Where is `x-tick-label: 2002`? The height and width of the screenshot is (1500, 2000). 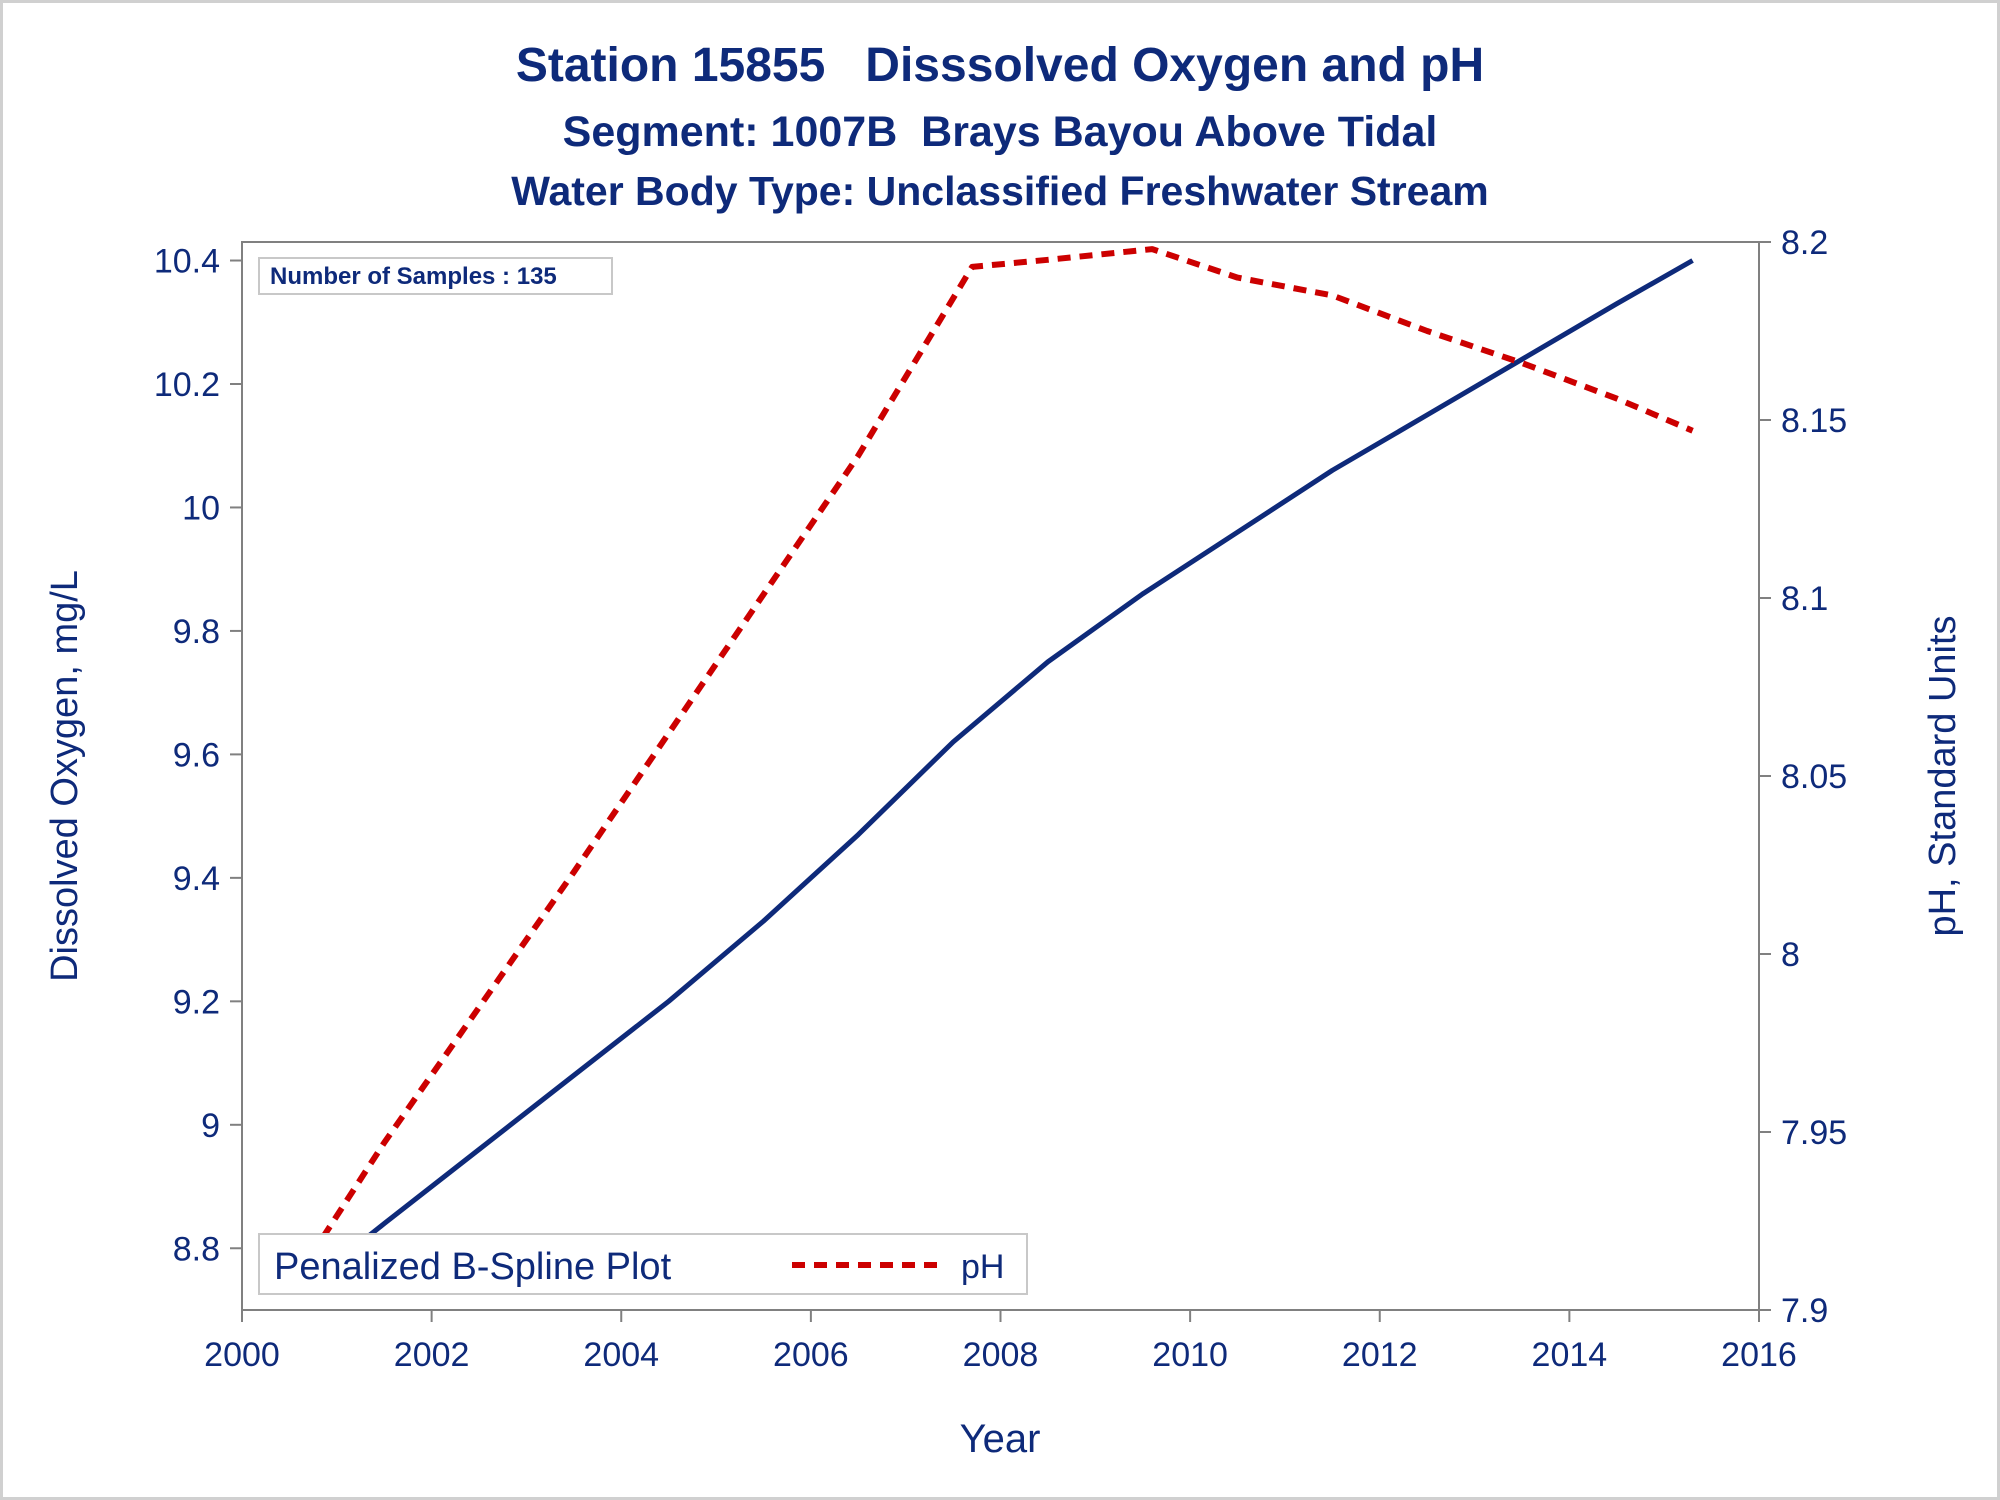 x-tick-label: 2002 is located at coordinates (432, 1355).